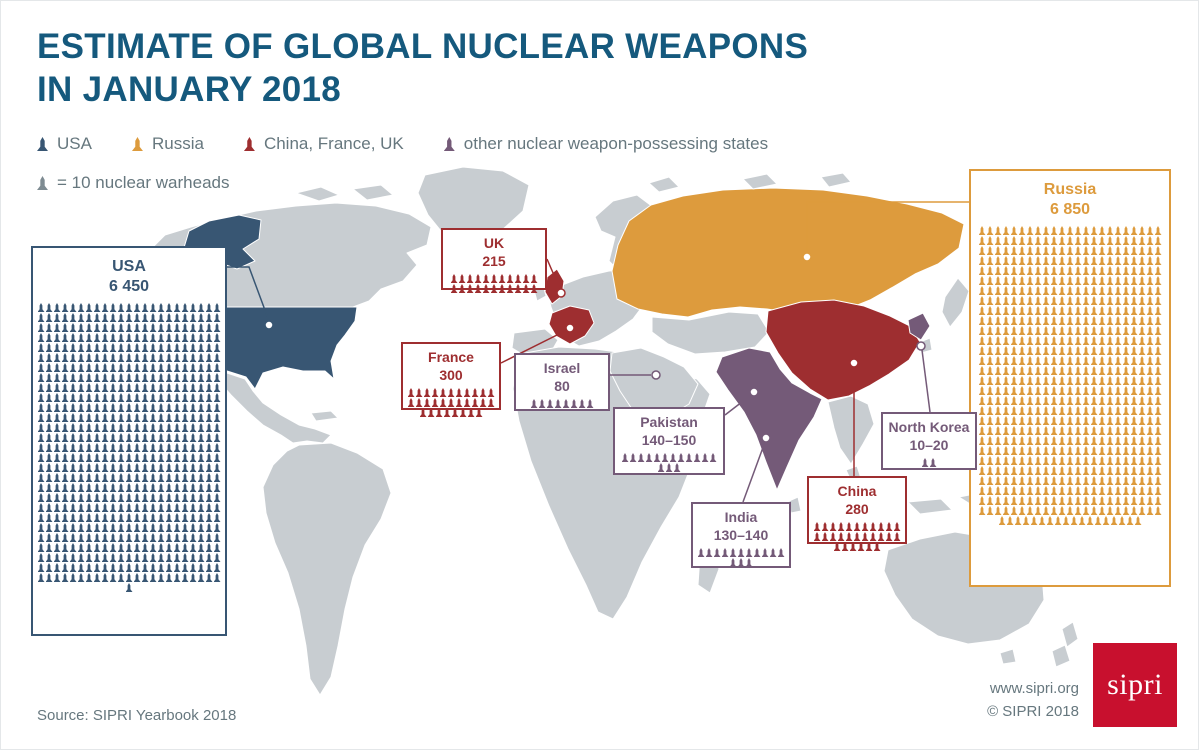 The height and width of the screenshot is (750, 1199). I want to click on website-link: www.sipri.org, so click(1034, 688).